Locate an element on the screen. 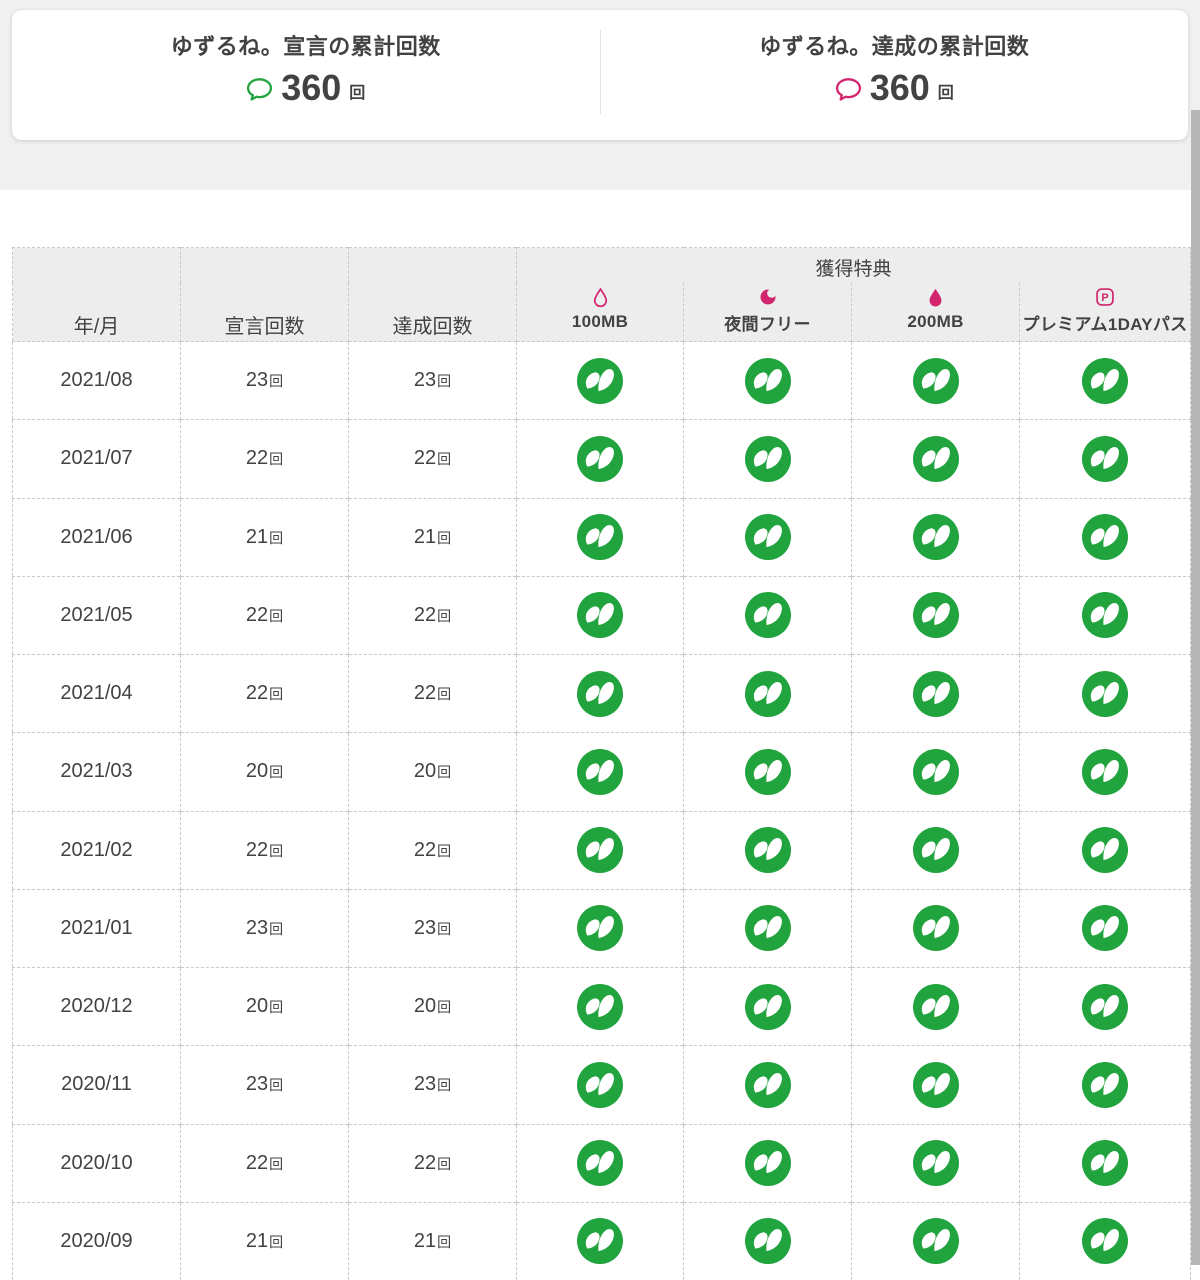  reward-label: 200MB is located at coordinates (935, 321).